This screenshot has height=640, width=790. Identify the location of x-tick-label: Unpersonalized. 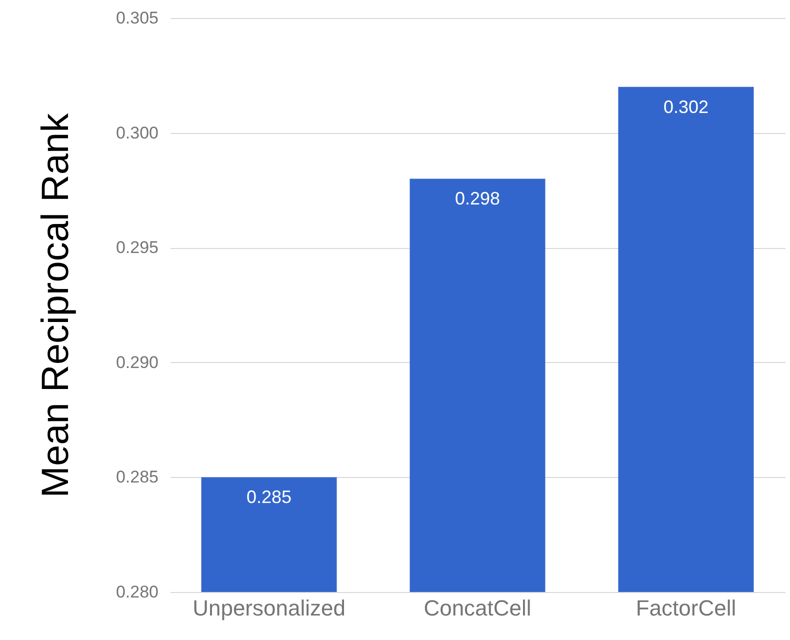
(269, 608).